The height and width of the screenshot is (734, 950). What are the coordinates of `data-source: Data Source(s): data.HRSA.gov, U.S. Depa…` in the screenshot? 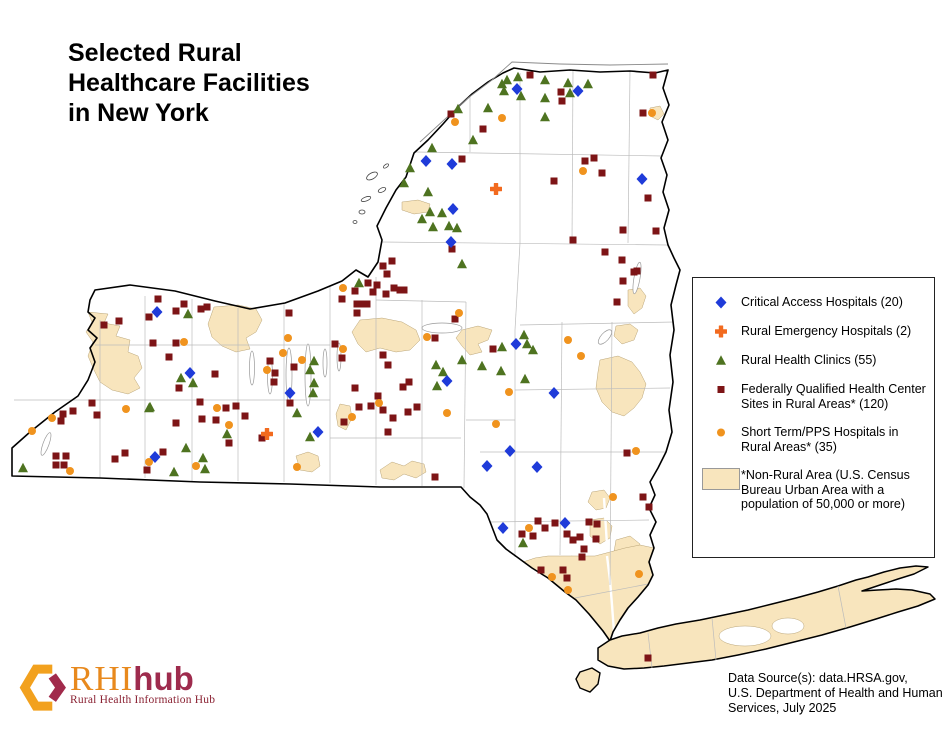 It's located at (835, 693).